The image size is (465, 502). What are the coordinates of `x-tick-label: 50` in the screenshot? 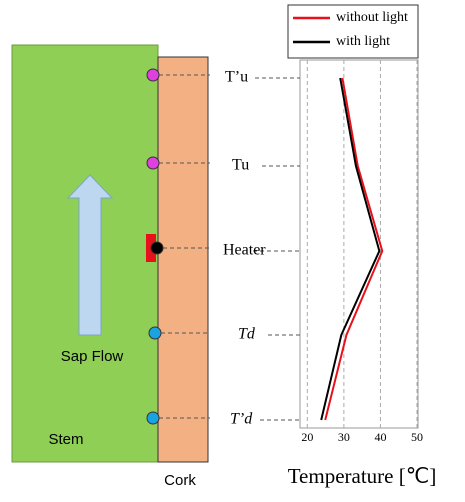 It's located at (417, 437).